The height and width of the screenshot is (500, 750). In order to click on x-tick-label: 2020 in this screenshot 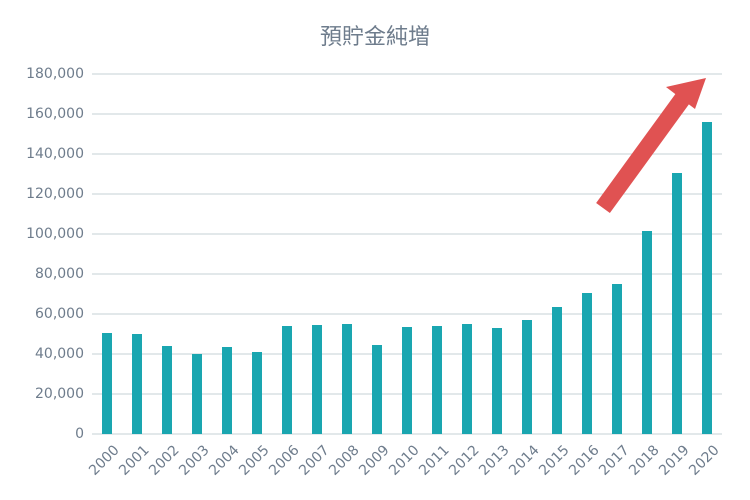, I will do `click(704, 460)`.